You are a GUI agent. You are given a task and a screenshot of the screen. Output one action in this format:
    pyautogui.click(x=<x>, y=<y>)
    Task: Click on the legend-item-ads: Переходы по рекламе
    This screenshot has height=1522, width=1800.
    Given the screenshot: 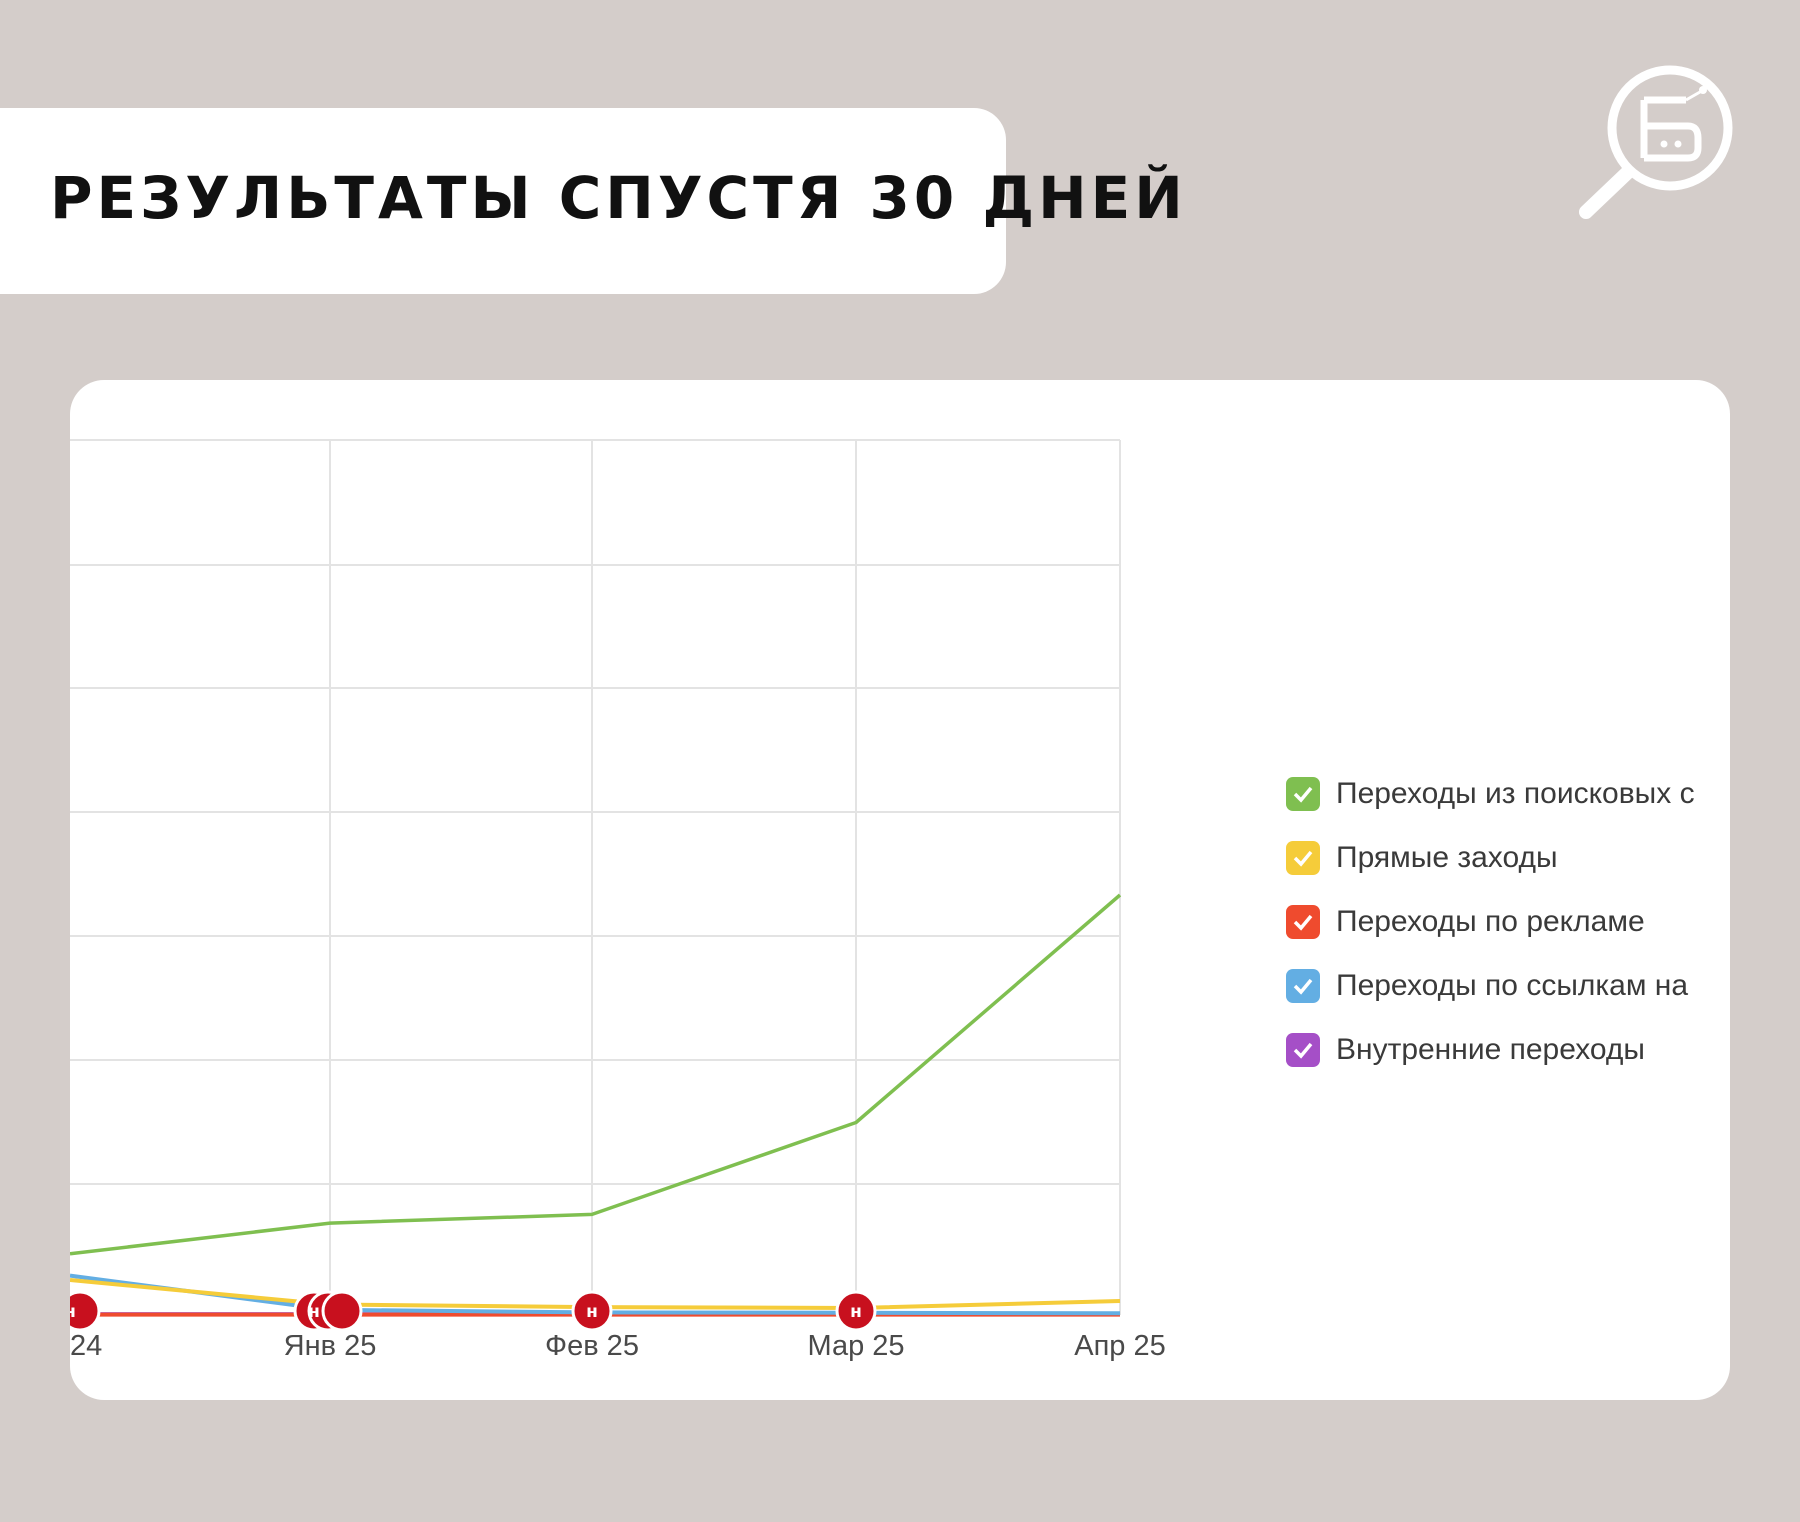 What is the action you would take?
    pyautogui.click(x=1490, y=922)
    